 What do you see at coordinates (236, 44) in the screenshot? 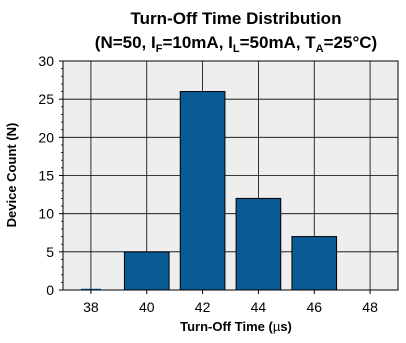
I see `chart-subtitle: (N=50, IF=10mA, IL=50mA, TA=25°C)` at bounding box center [236, 44].